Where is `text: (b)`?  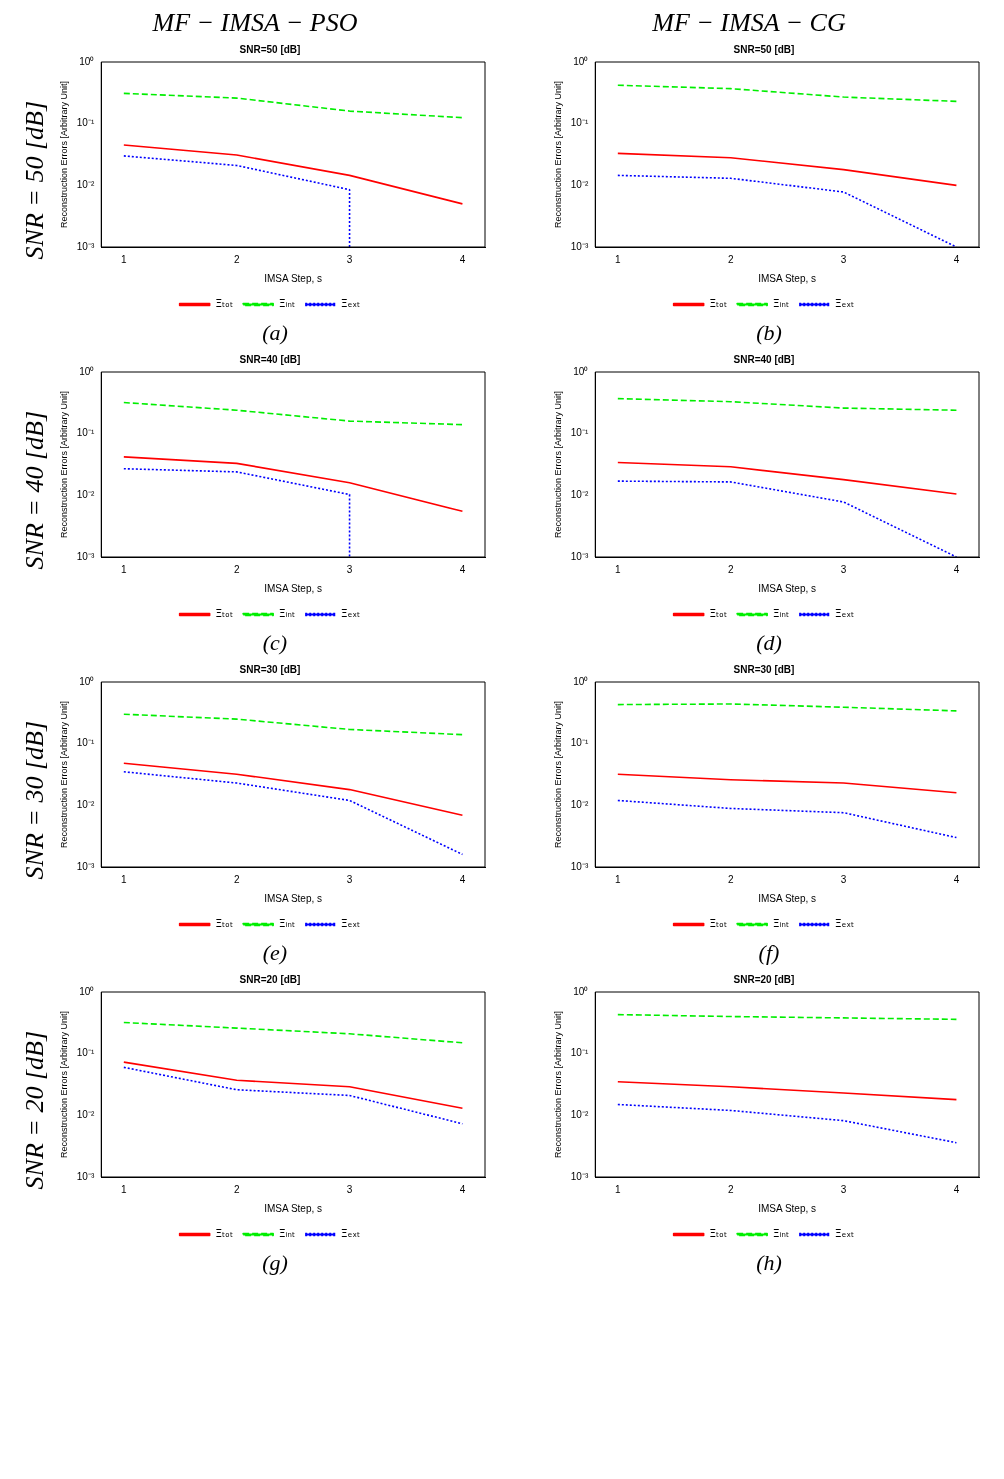 text: (b) is located at coordinates (769, 333).